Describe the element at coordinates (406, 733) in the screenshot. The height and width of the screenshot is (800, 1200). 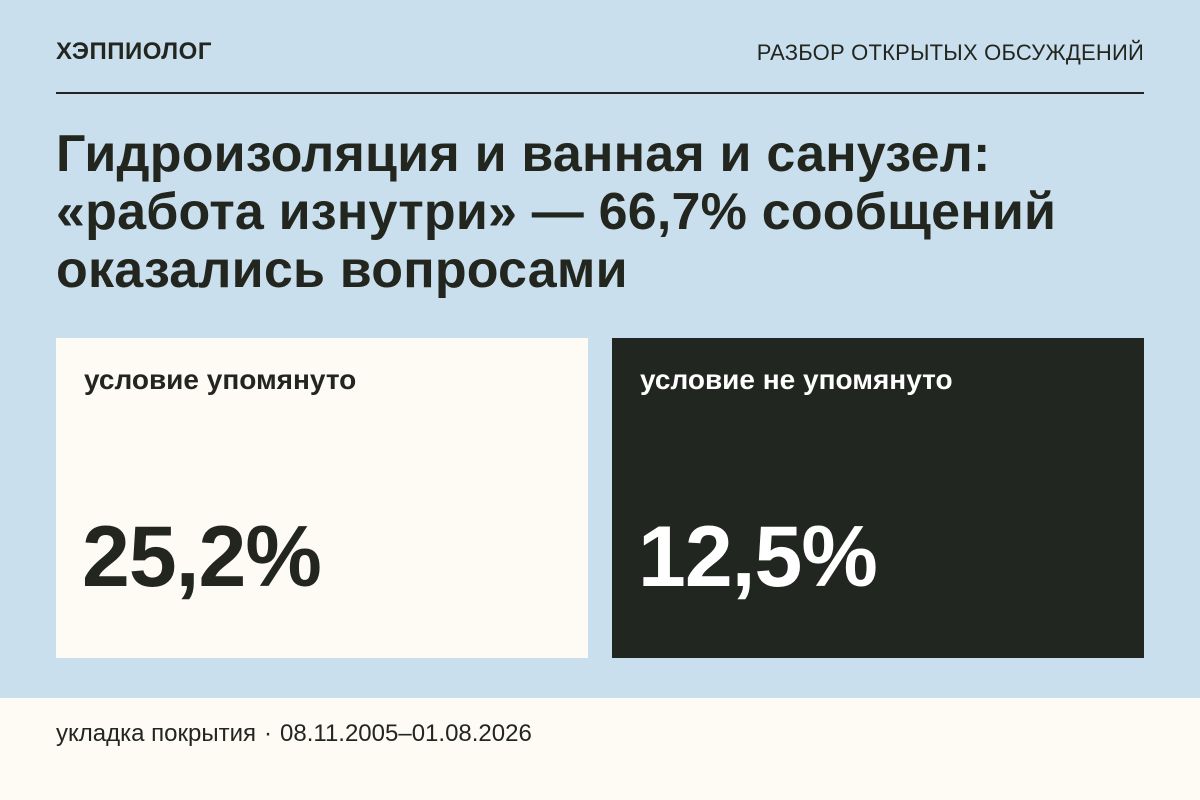
I see `footer-date-range: 08.11.2005–01.08.2026` at that location.